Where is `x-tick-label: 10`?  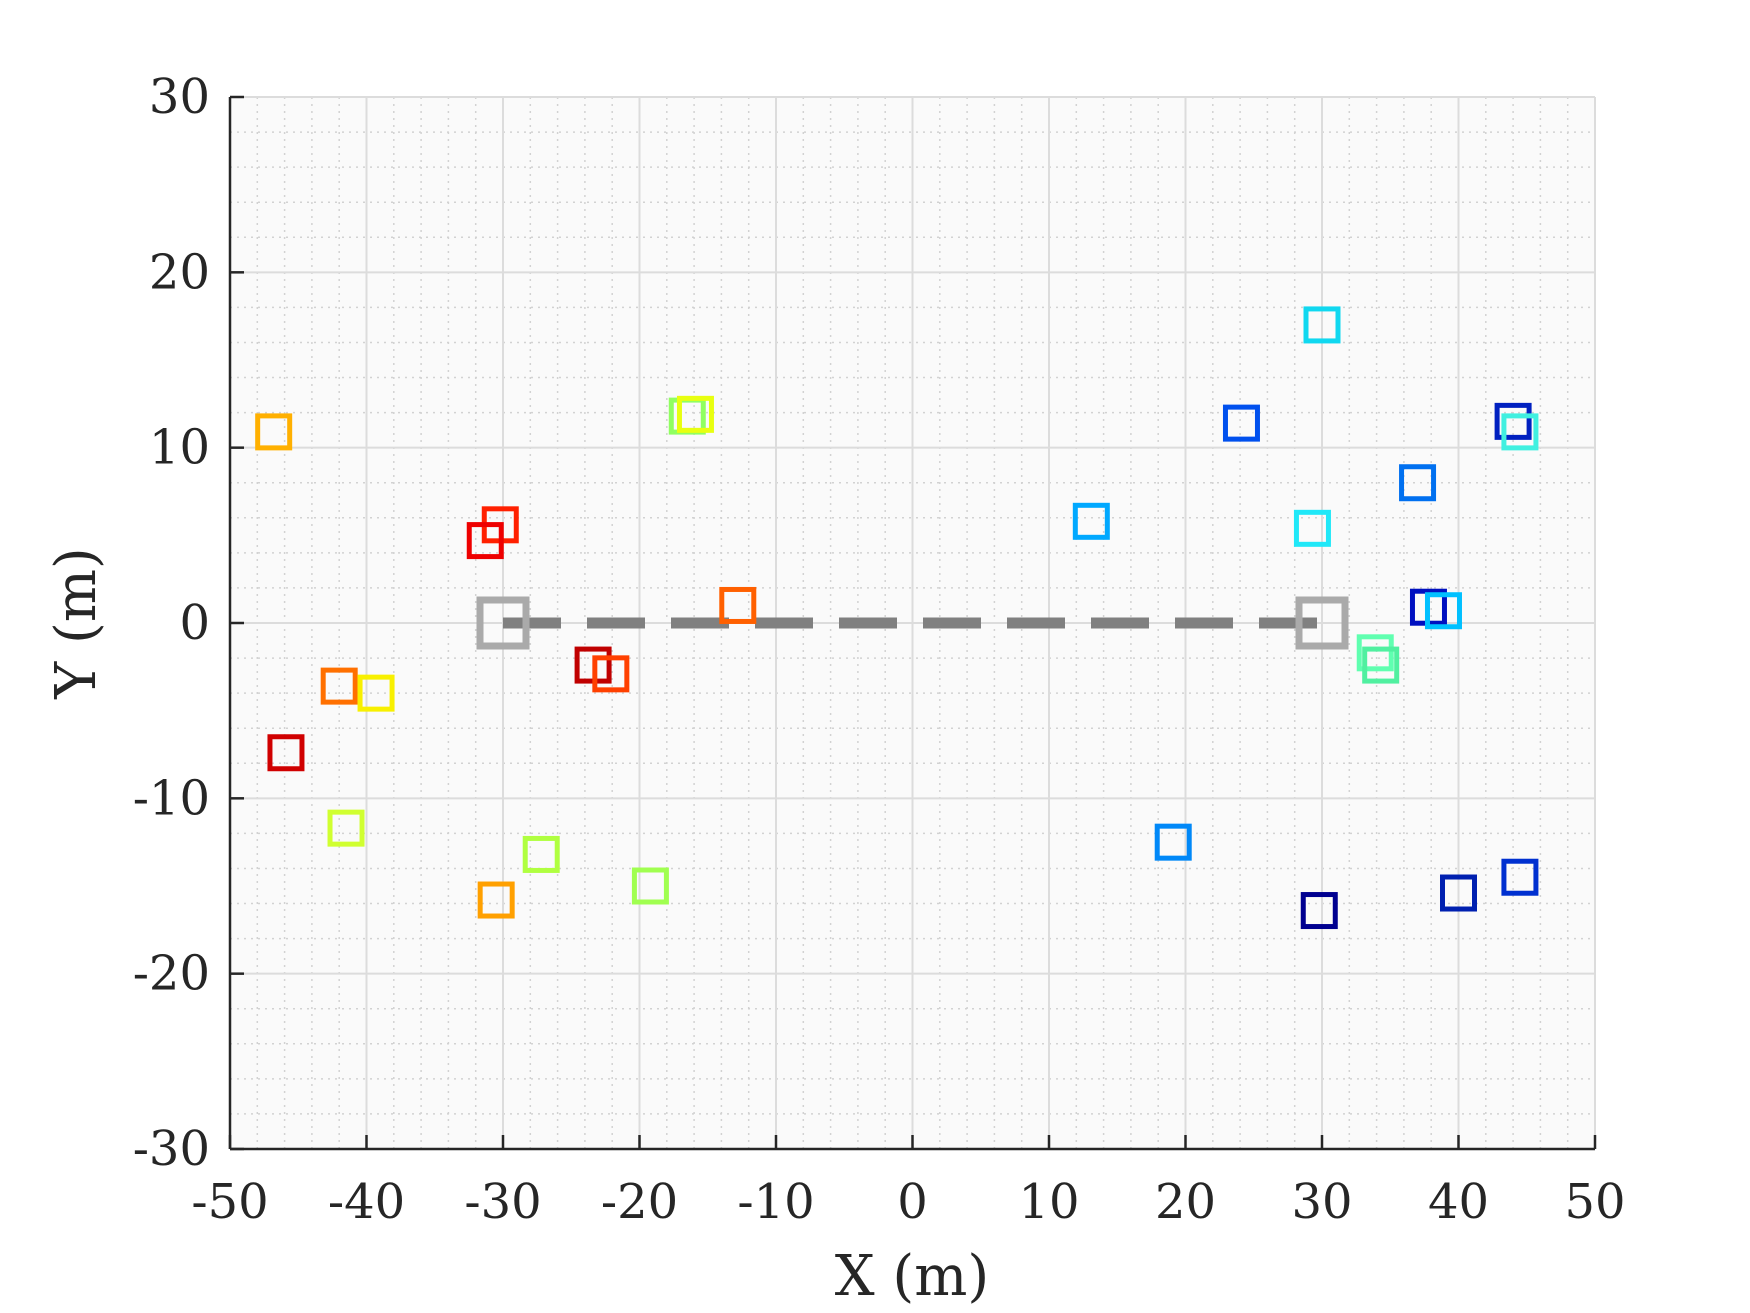
x-tick-label: 10 is located at coordinates (1048, 1202).